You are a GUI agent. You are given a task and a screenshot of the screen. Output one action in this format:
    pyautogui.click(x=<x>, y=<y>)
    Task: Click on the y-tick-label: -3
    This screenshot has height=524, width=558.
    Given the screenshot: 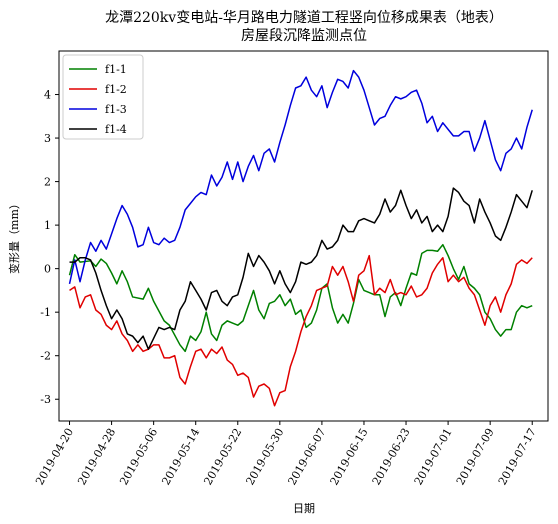 What is the action you would take?
    pyautogui.click(x=45, y=399)
    